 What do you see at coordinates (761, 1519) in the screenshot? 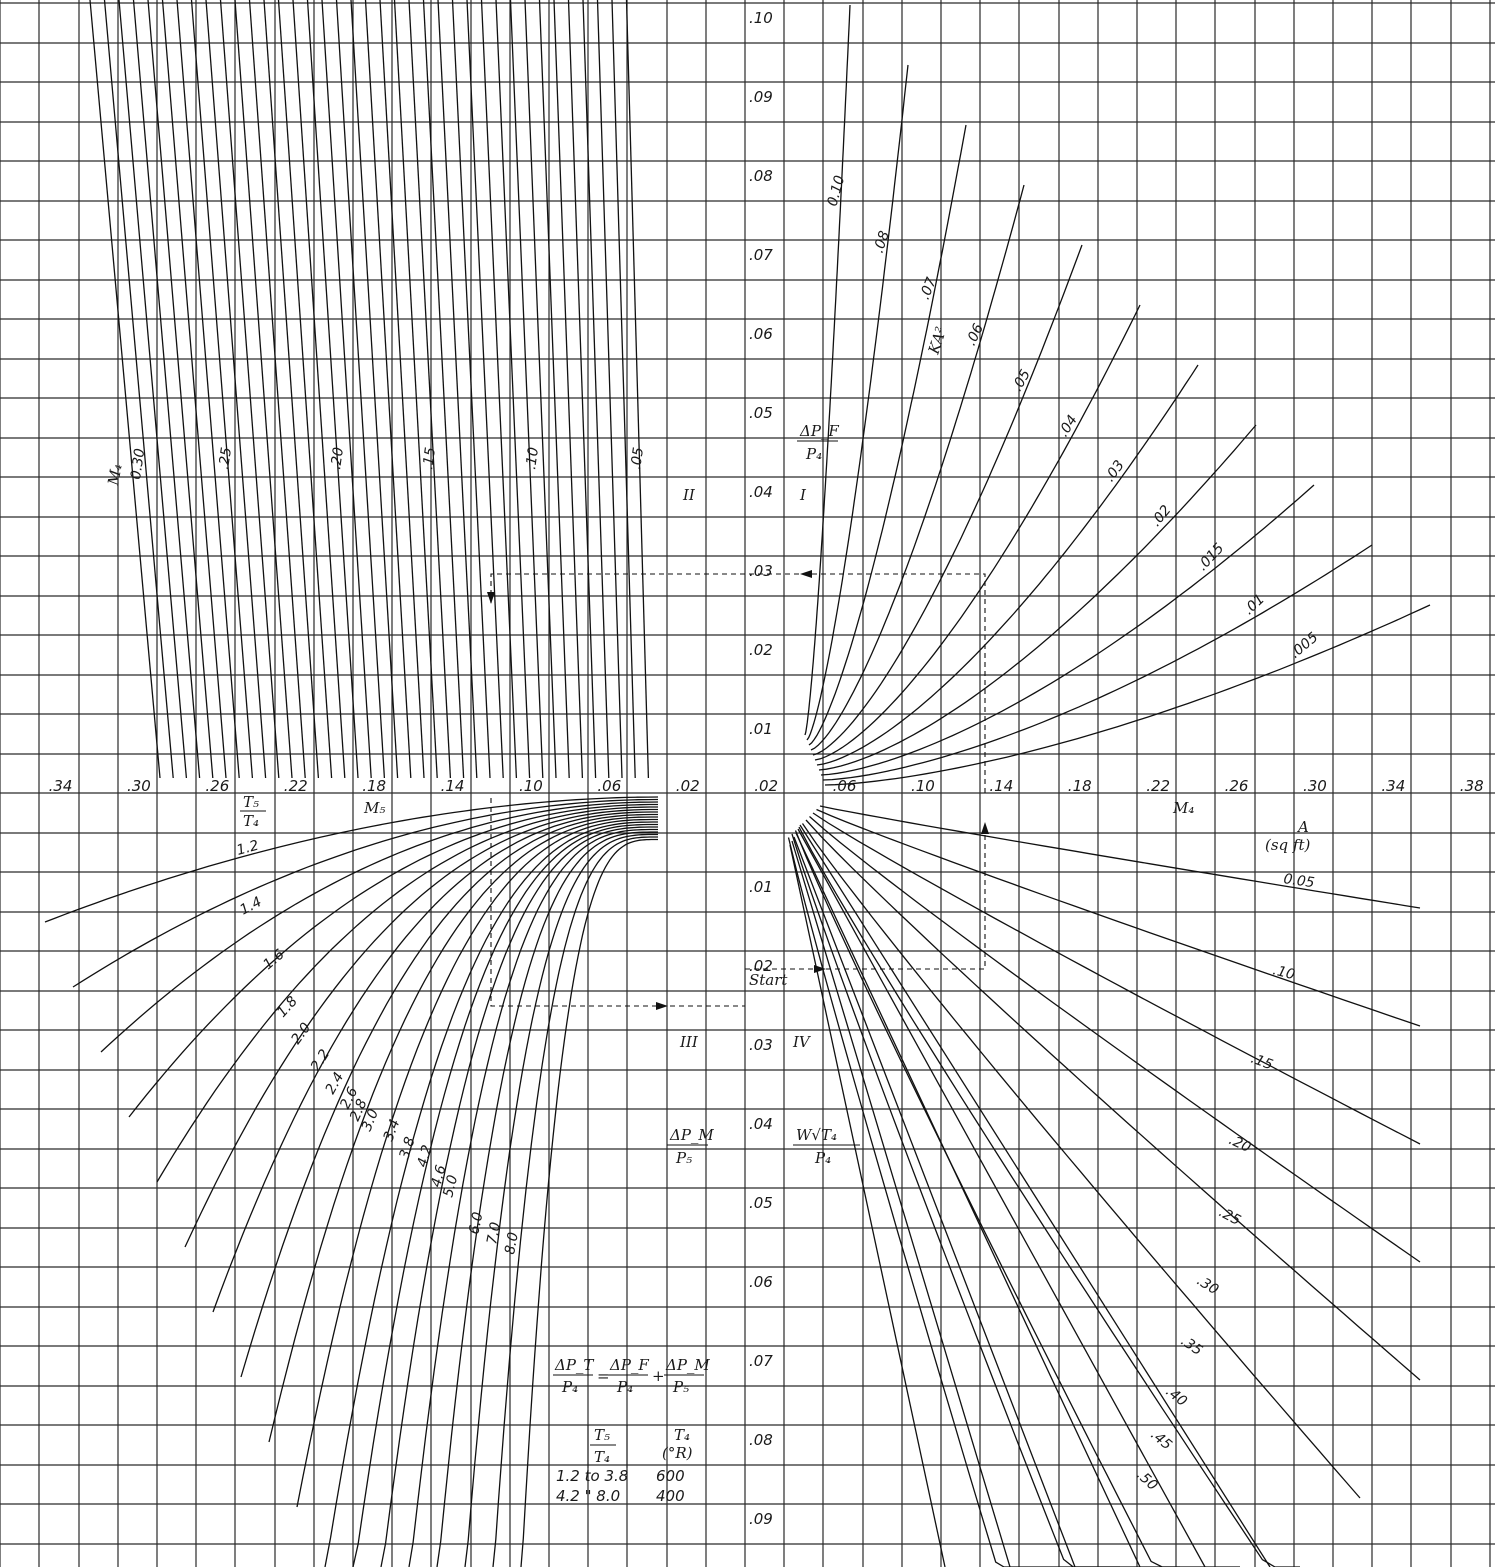
I see `y-tick-lower: .09` at bounding box center [761, 1519].